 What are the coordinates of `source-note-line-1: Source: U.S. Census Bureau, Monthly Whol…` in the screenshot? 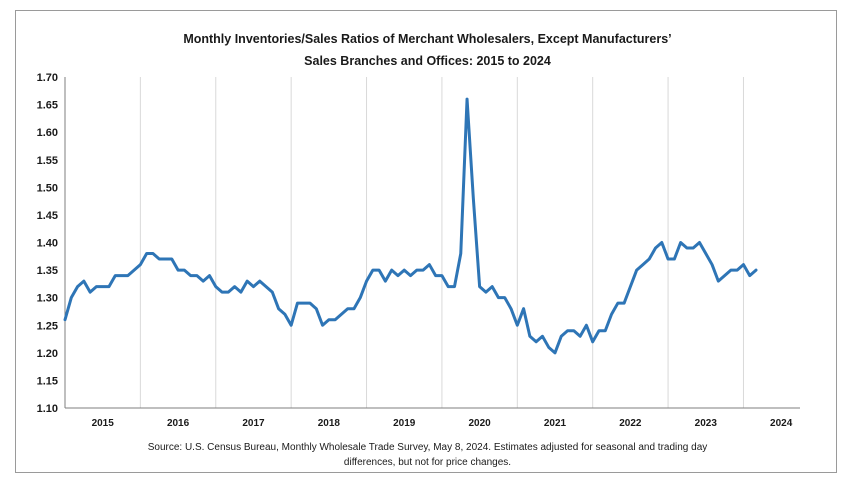 It's located at (427, 447).